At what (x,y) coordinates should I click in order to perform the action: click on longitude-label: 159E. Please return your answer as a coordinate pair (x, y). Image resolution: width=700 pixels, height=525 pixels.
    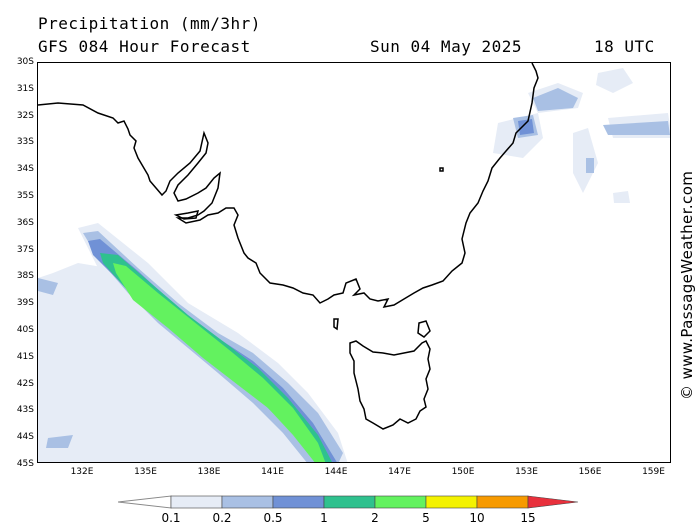
    Looking at the image, I should click on (653, 472).